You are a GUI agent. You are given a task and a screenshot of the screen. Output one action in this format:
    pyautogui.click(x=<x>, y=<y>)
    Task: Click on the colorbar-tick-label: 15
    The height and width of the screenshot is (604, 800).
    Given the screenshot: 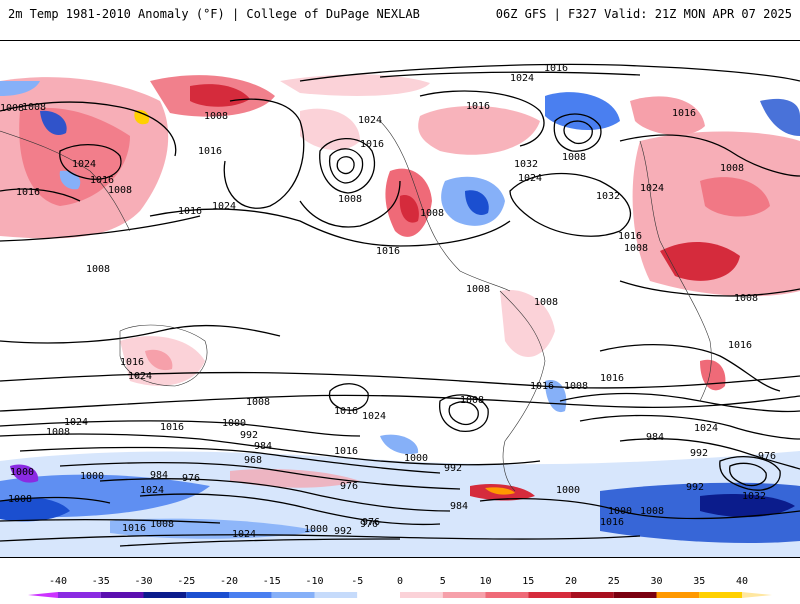 What is the action you would take?
    pyautogui.click(x=528, y=581)
    